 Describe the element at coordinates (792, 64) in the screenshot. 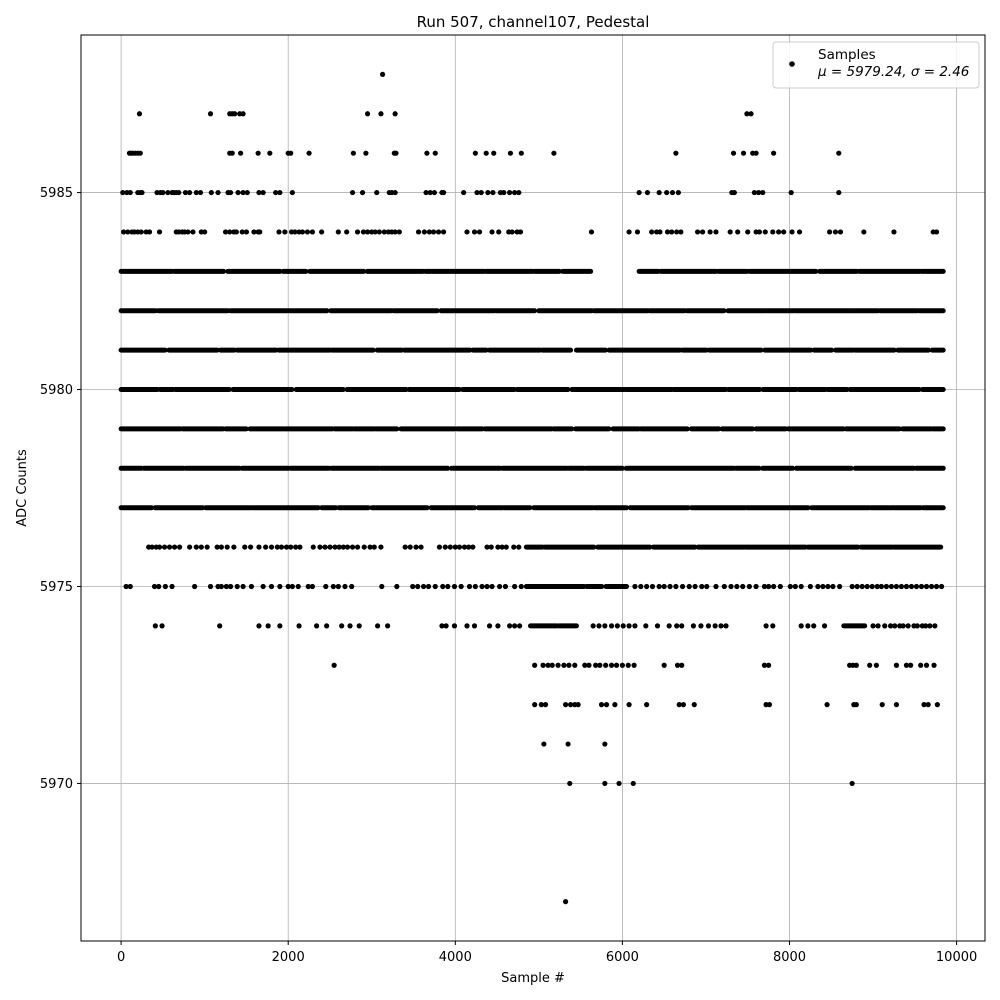

I see `legend-marker-samples` at that location.